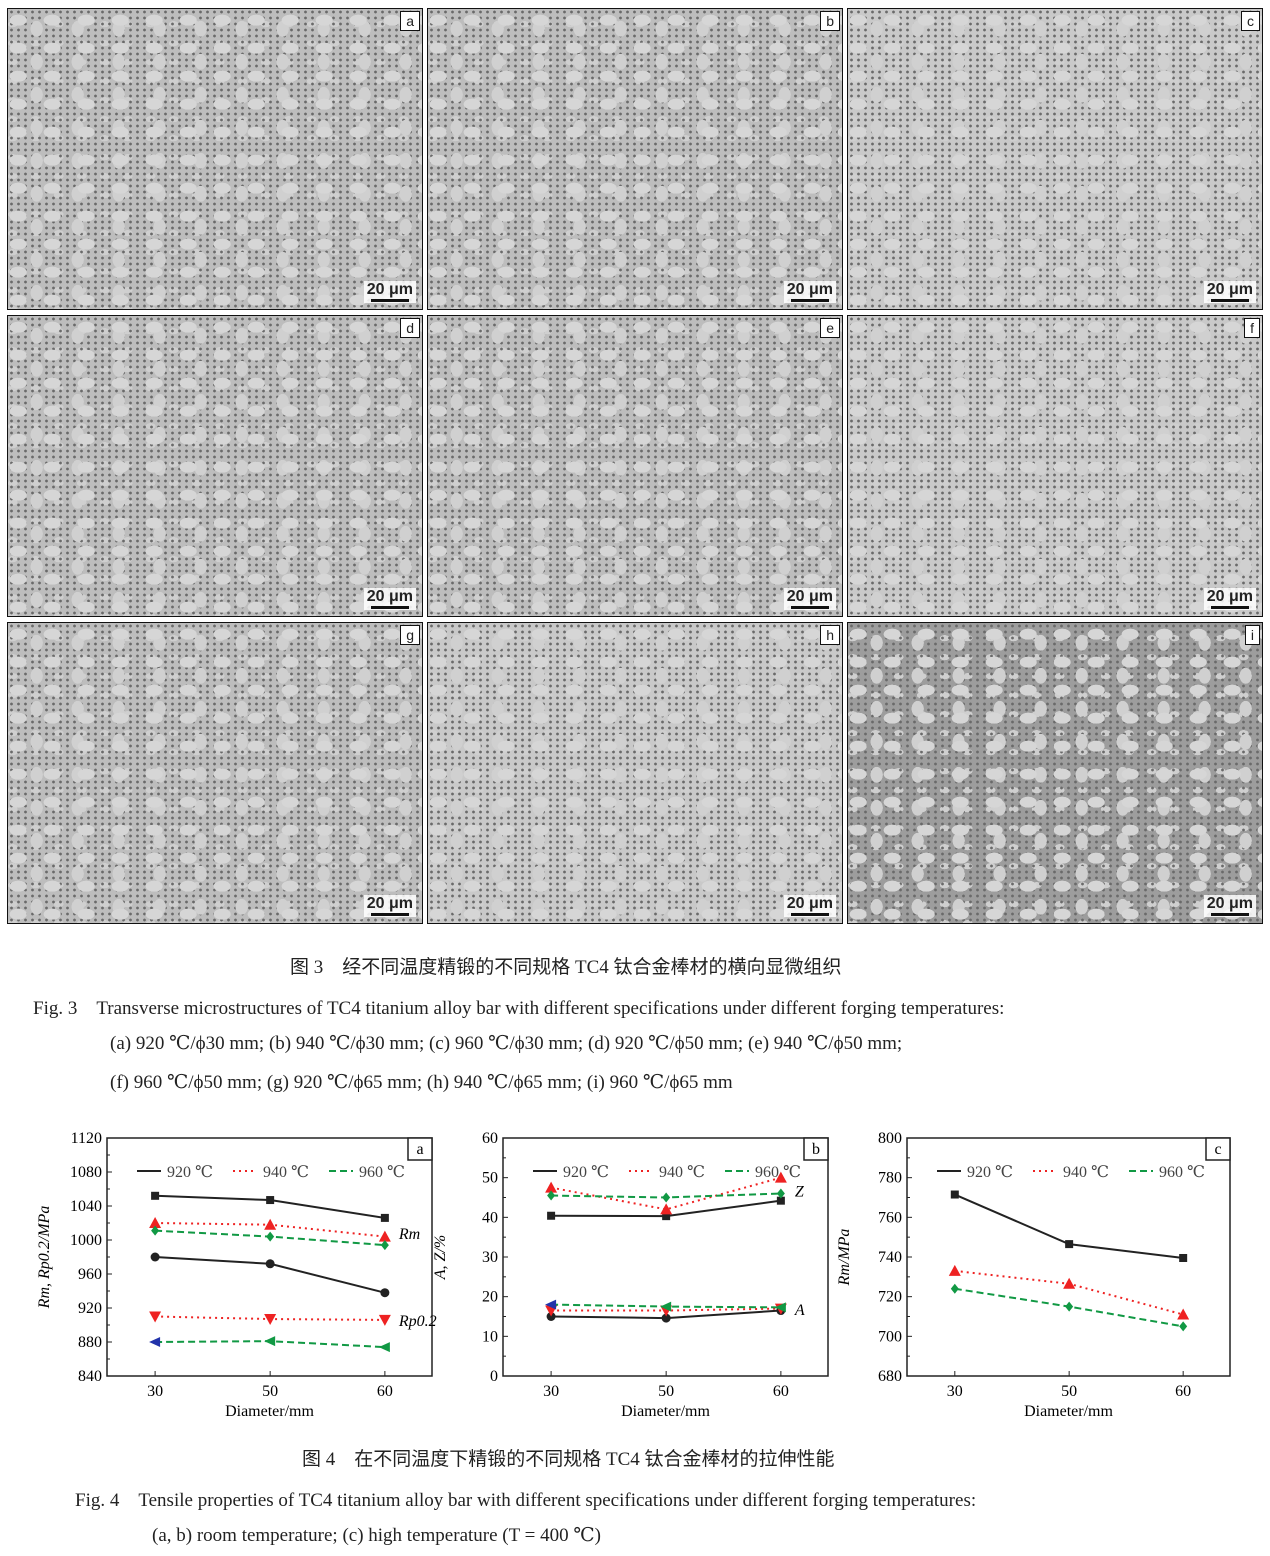 The width and height of the screenshot is (1270, 1556). Describe the element at coordinates (799, 1310) in the screenshot. I see `series-annotation: A` at that location.